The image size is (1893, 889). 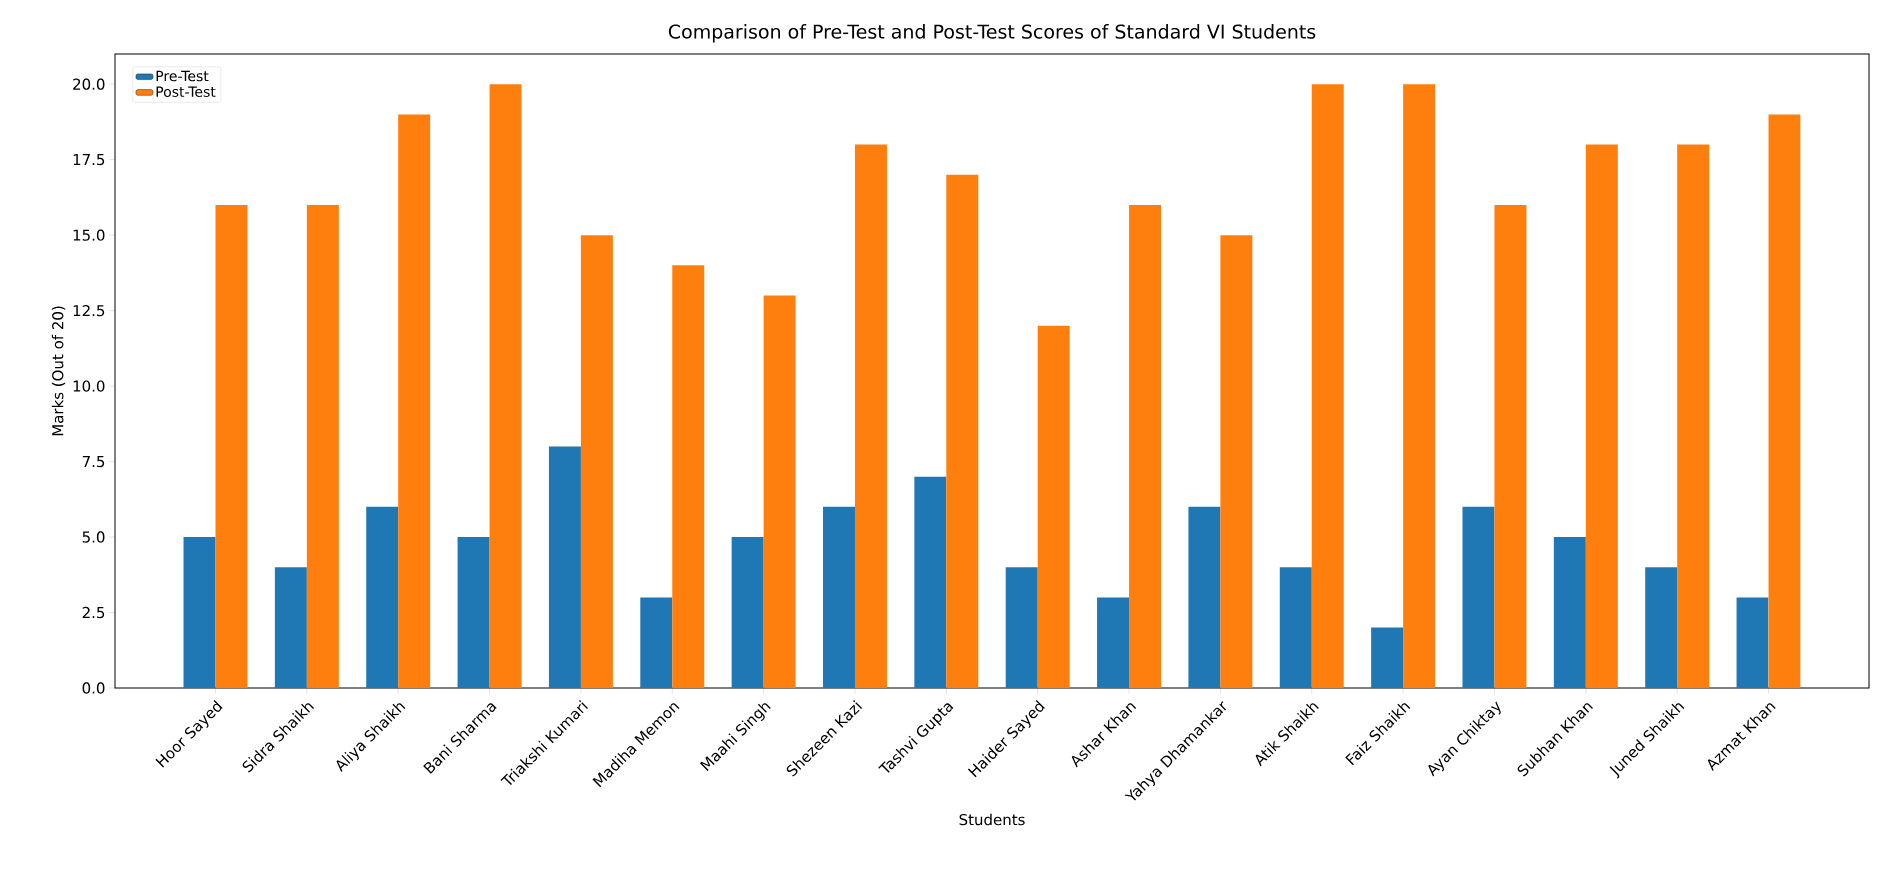 I want to click on chart-title: Comparison of Pre-Test and Post-Test Scores of Standard VI Students, so click(x=992, y=33).